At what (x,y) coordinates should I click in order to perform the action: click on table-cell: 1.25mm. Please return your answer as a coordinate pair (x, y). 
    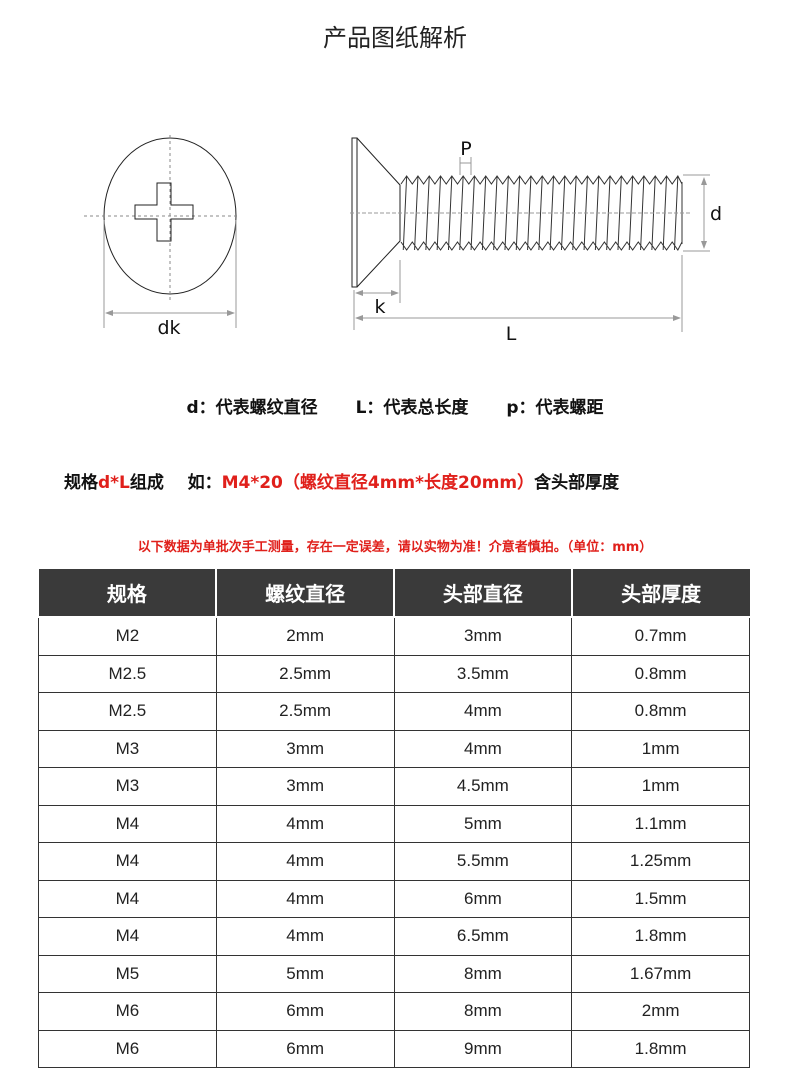
    Looking at the image, I should click on (660, 861).